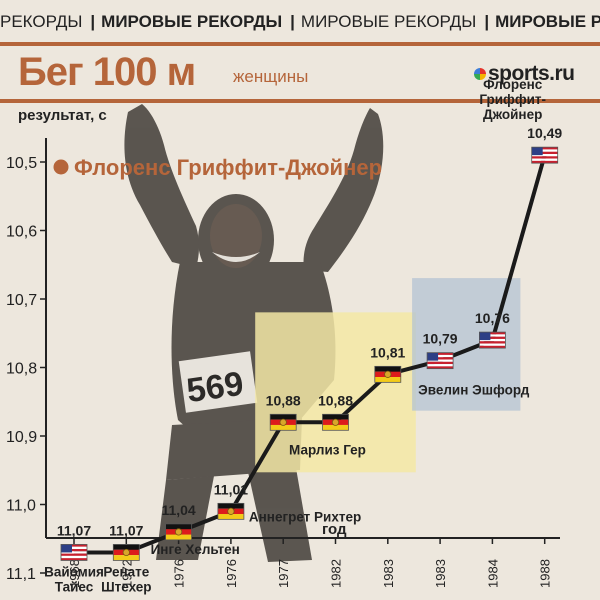 This screenshot has height=600, width=600. I want to click on data-label: 10,79, so click(440, 339).